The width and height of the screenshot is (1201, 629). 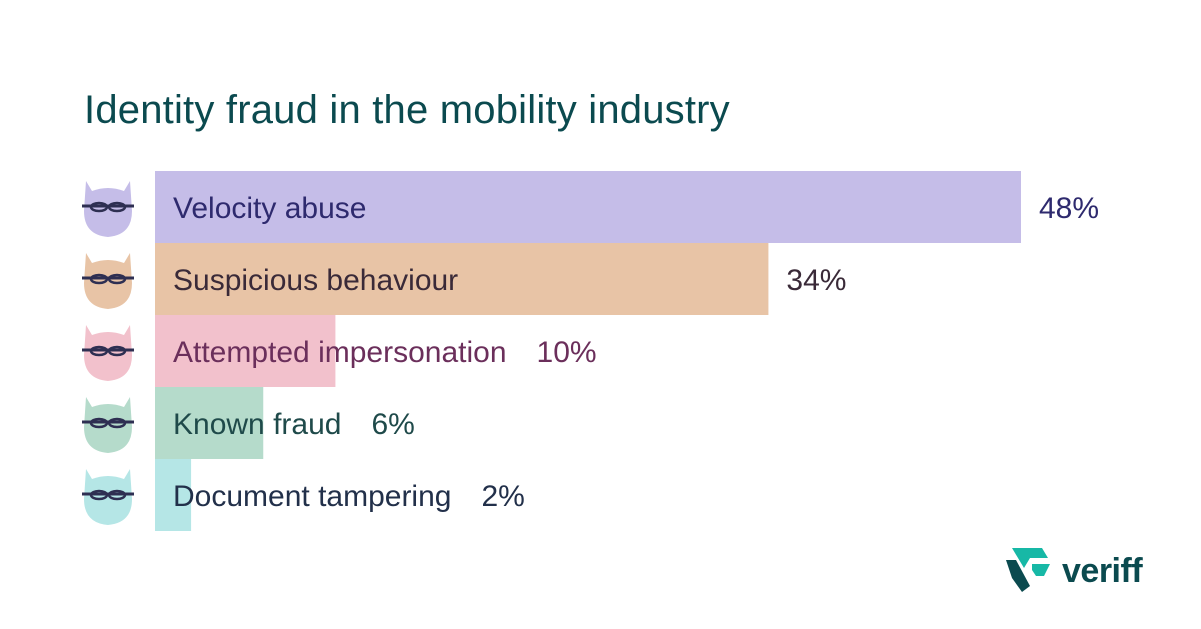 I want to click on bar-attempted-impersonation, so click(x=245, y=351).